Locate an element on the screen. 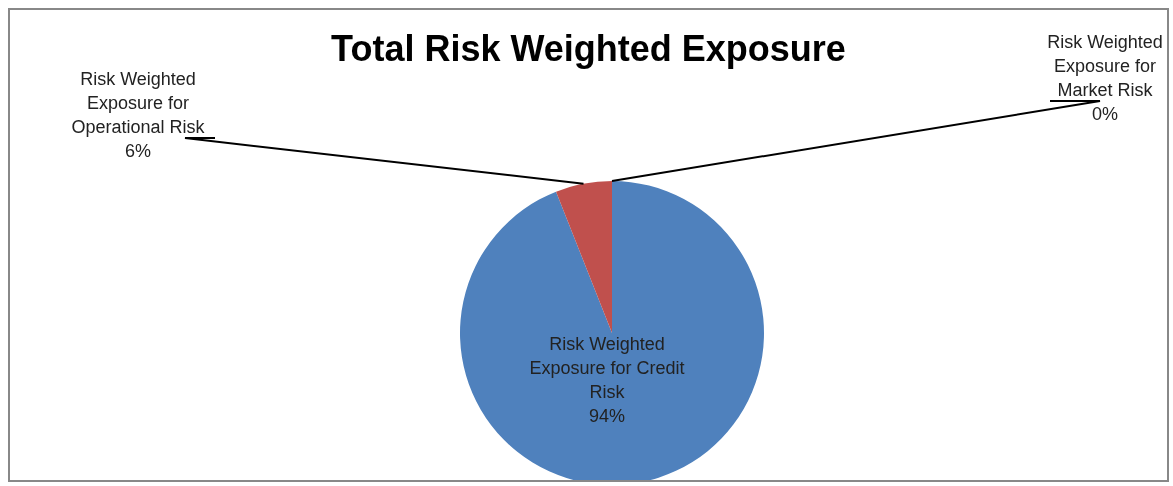  category-label: Risk Weighted Exposure for Market Risk is located at coordinates (1105, 66).